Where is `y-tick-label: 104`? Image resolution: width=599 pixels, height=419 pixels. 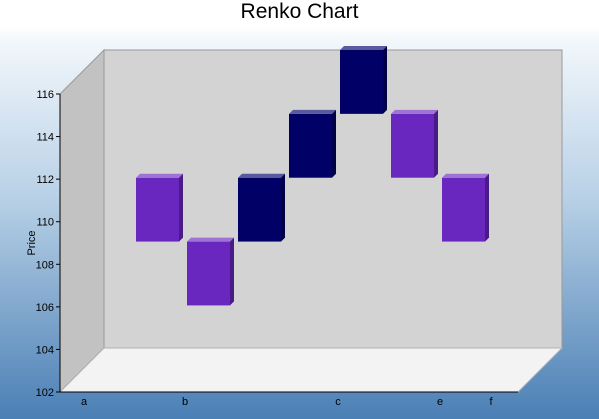
y-tick-label: 104 is located at coordinates (45, 350).